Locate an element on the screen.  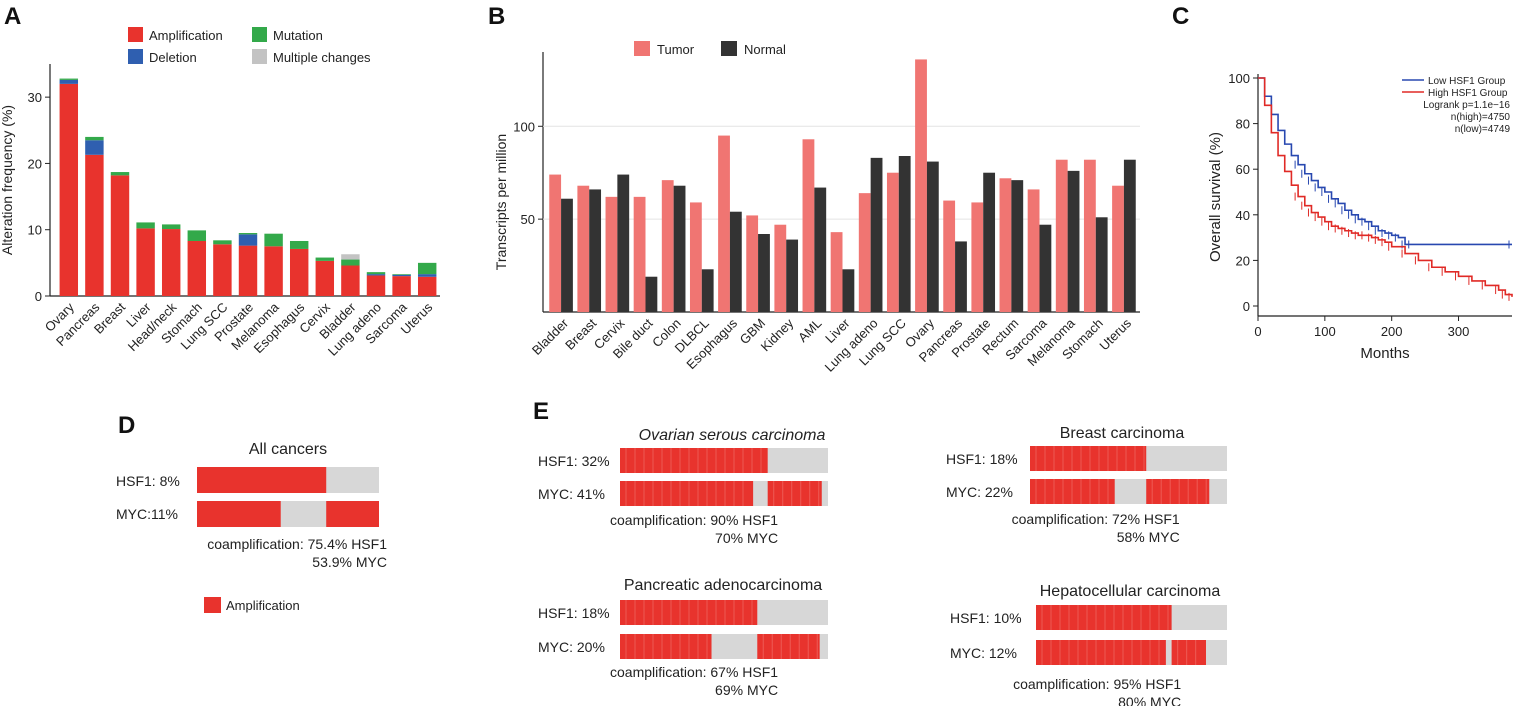
bar-amplification-bladder is located at coordinates (350, 280).